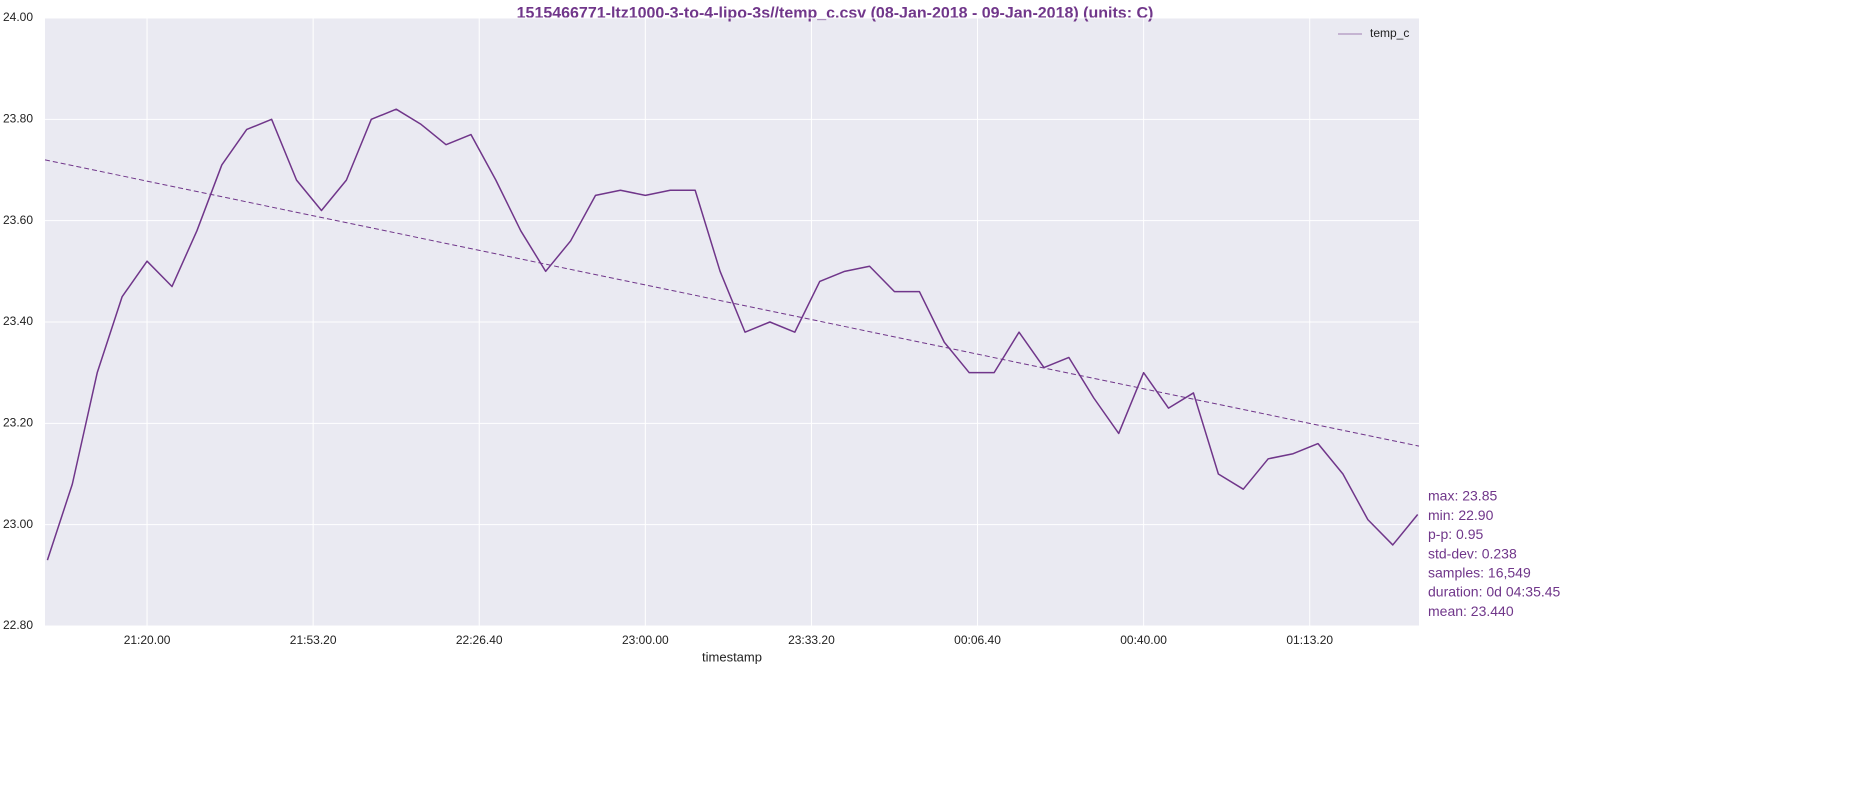 The height and width of the screenshot is (797, 1857). What do you see at coordinates (479, 640) in the screenshot?
I see `x-tick-label: 22:26.40` at bounding box center [479, 640].